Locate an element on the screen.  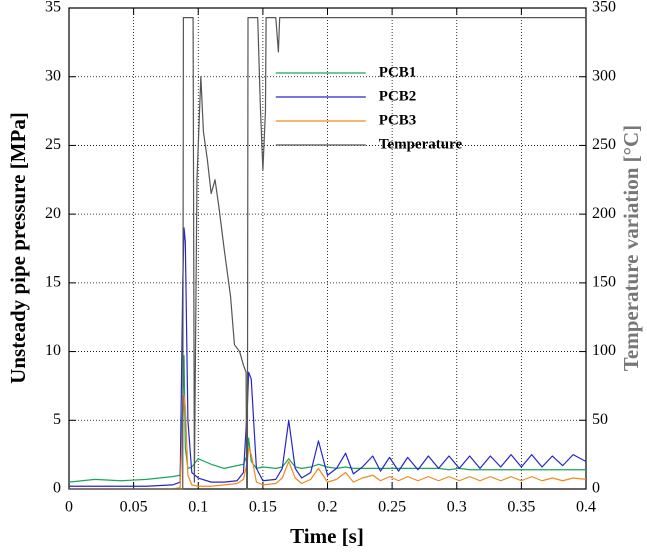
x-tick-label: 0.15 is located at coordinates (263, 507).